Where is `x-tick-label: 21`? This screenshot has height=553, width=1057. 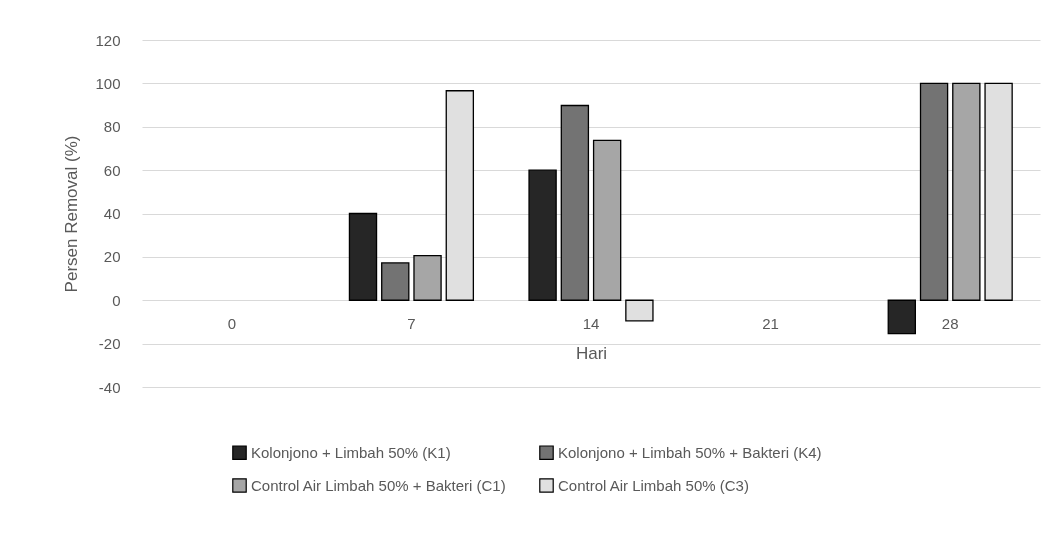 x-tick-label: 21 is located at coordinates (770, 323).